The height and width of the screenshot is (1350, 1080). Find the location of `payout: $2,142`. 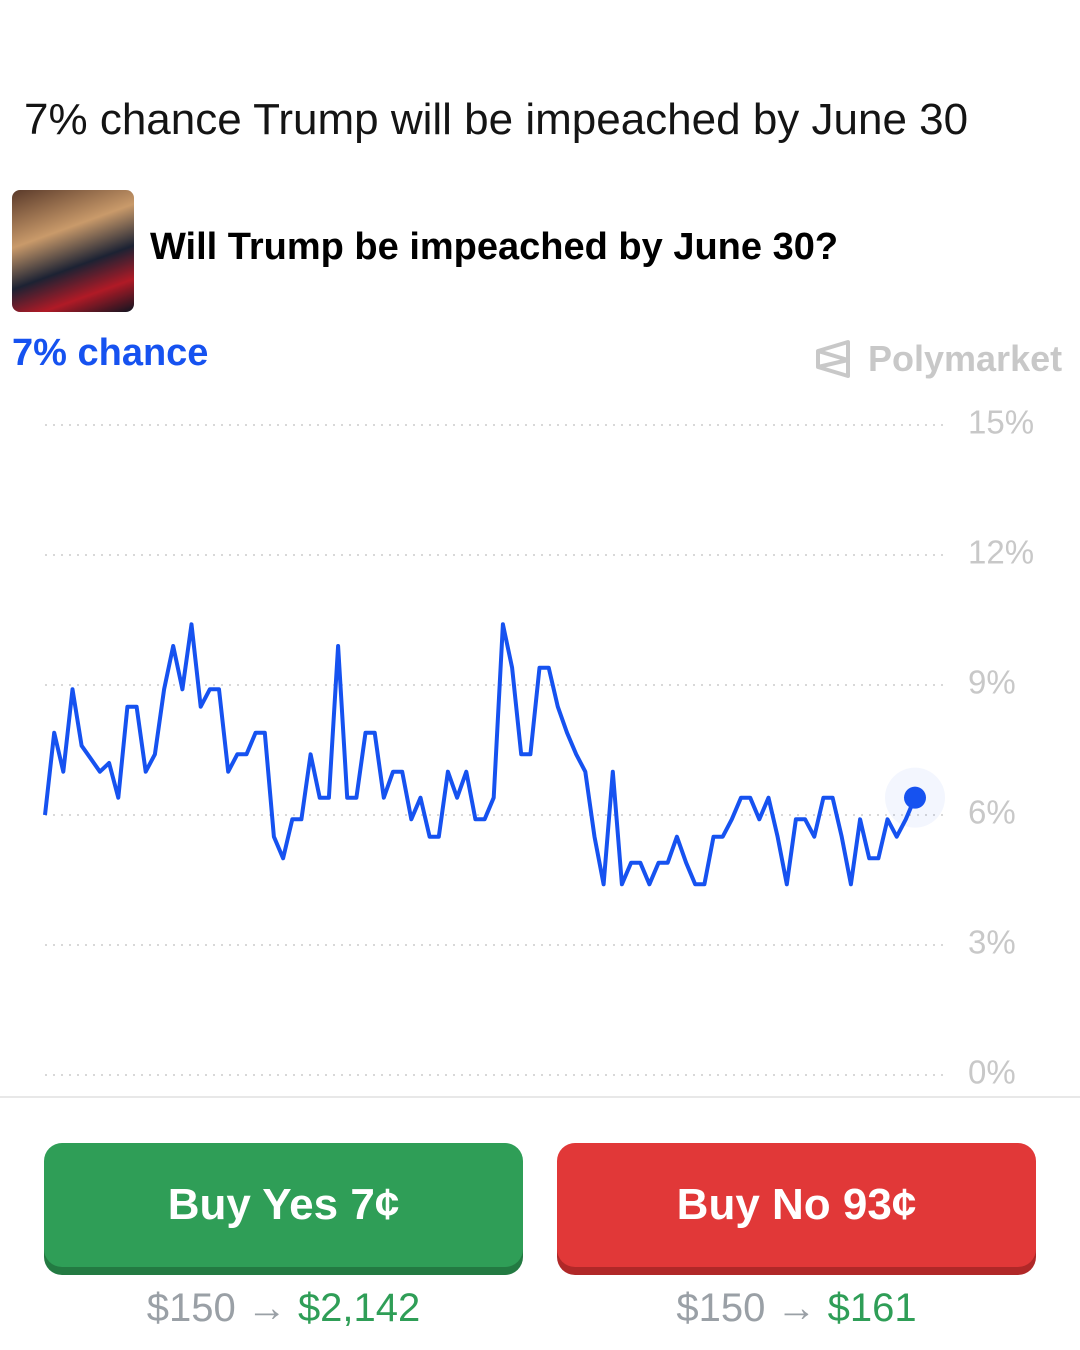

payout: $2,142 is located at coordinates (359, 1308).